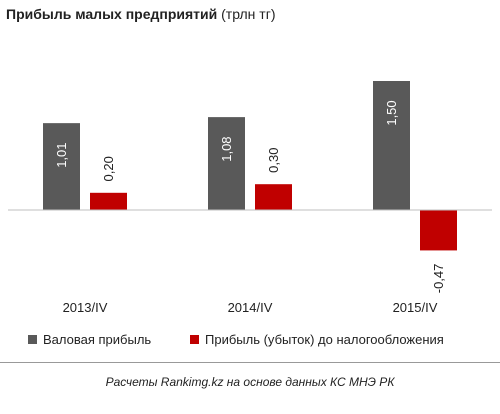 The height and width of the screenshot is (414, 500). I want to click on chart-title: Прибыль малых предприятий (трлн тг), so click(140, 14).